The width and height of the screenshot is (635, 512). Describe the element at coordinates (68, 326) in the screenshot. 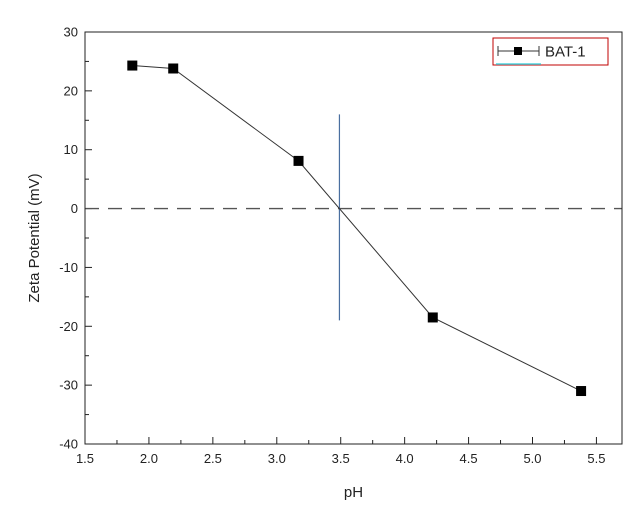

I see `y-tick-label: -20` at that location.